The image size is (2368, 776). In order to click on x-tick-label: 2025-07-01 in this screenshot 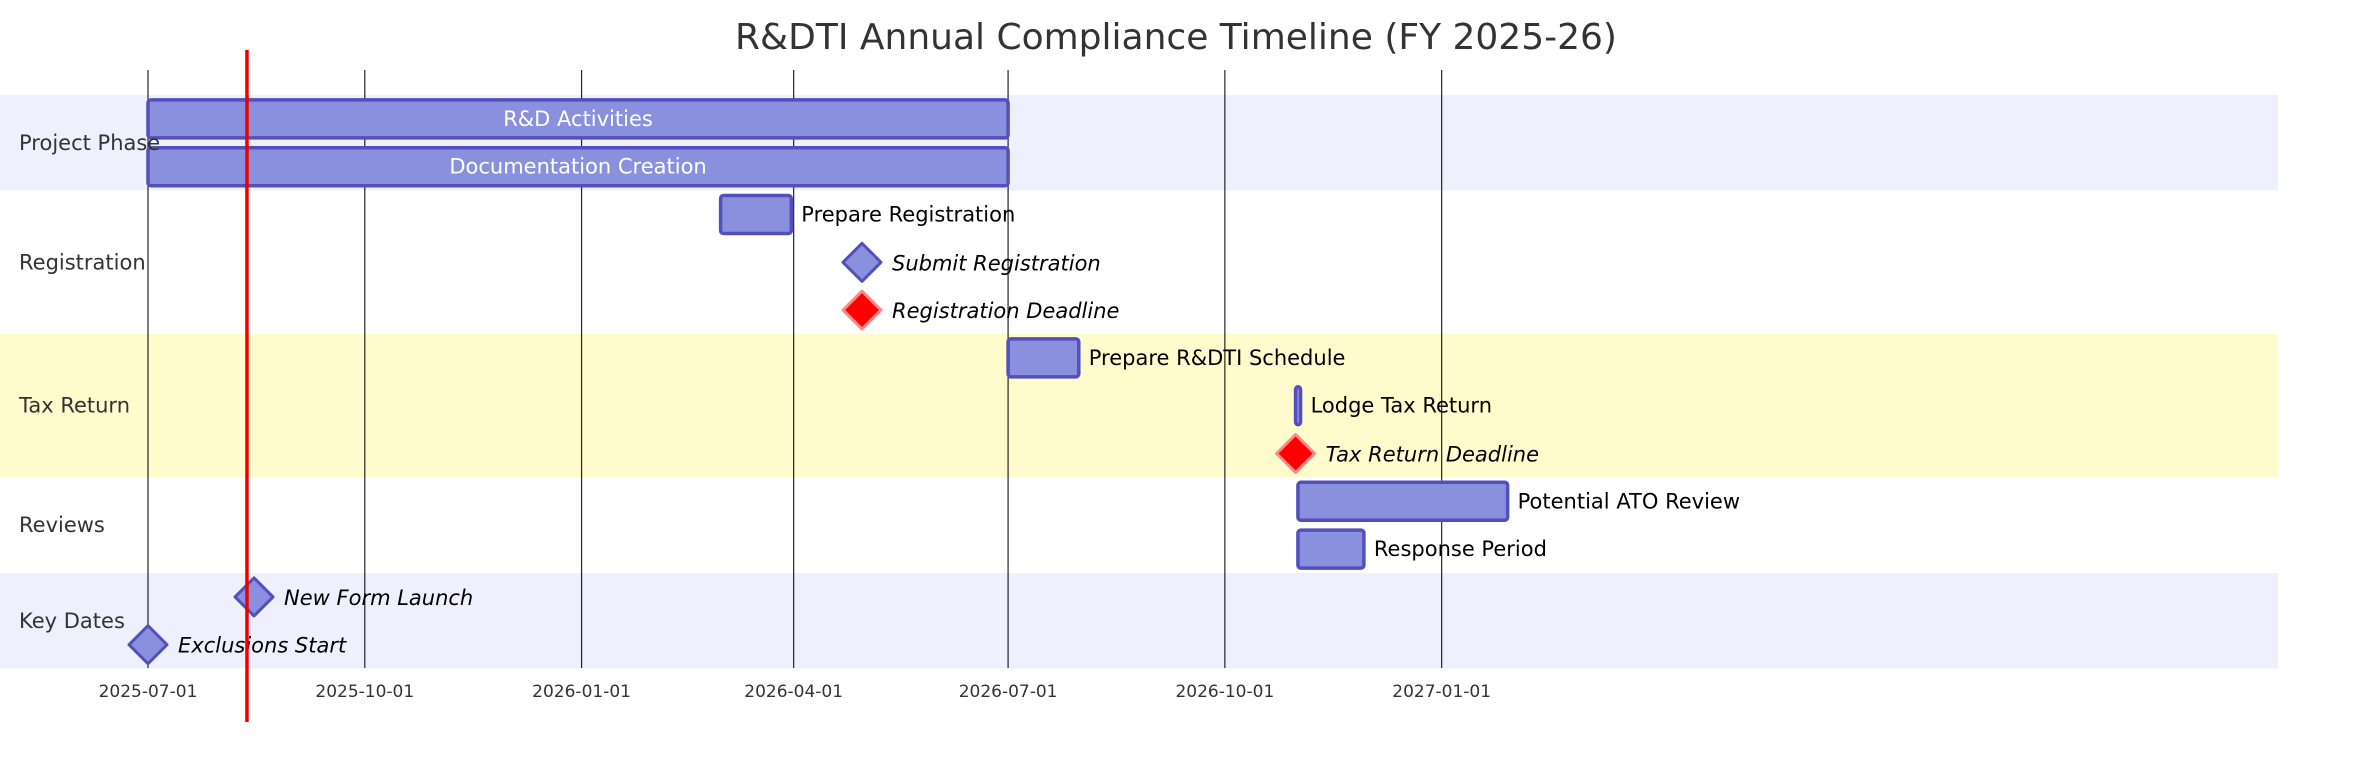, I will do `click(148, 692)`.